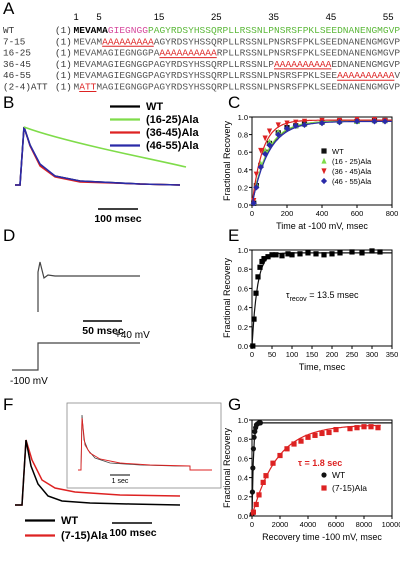  Describe the element at coordinates (331, 17) in the screenshot. I see `ruler-number: 45` at that location.